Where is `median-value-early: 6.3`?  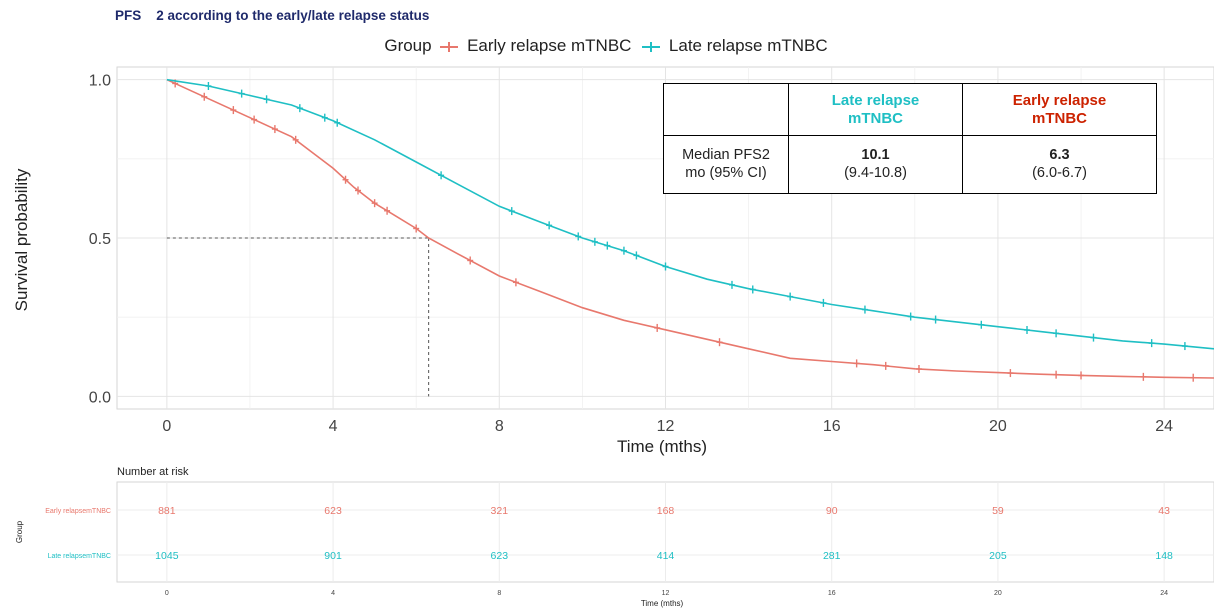 median-value-early: 6.3 is located at coordinates (1059, 155).